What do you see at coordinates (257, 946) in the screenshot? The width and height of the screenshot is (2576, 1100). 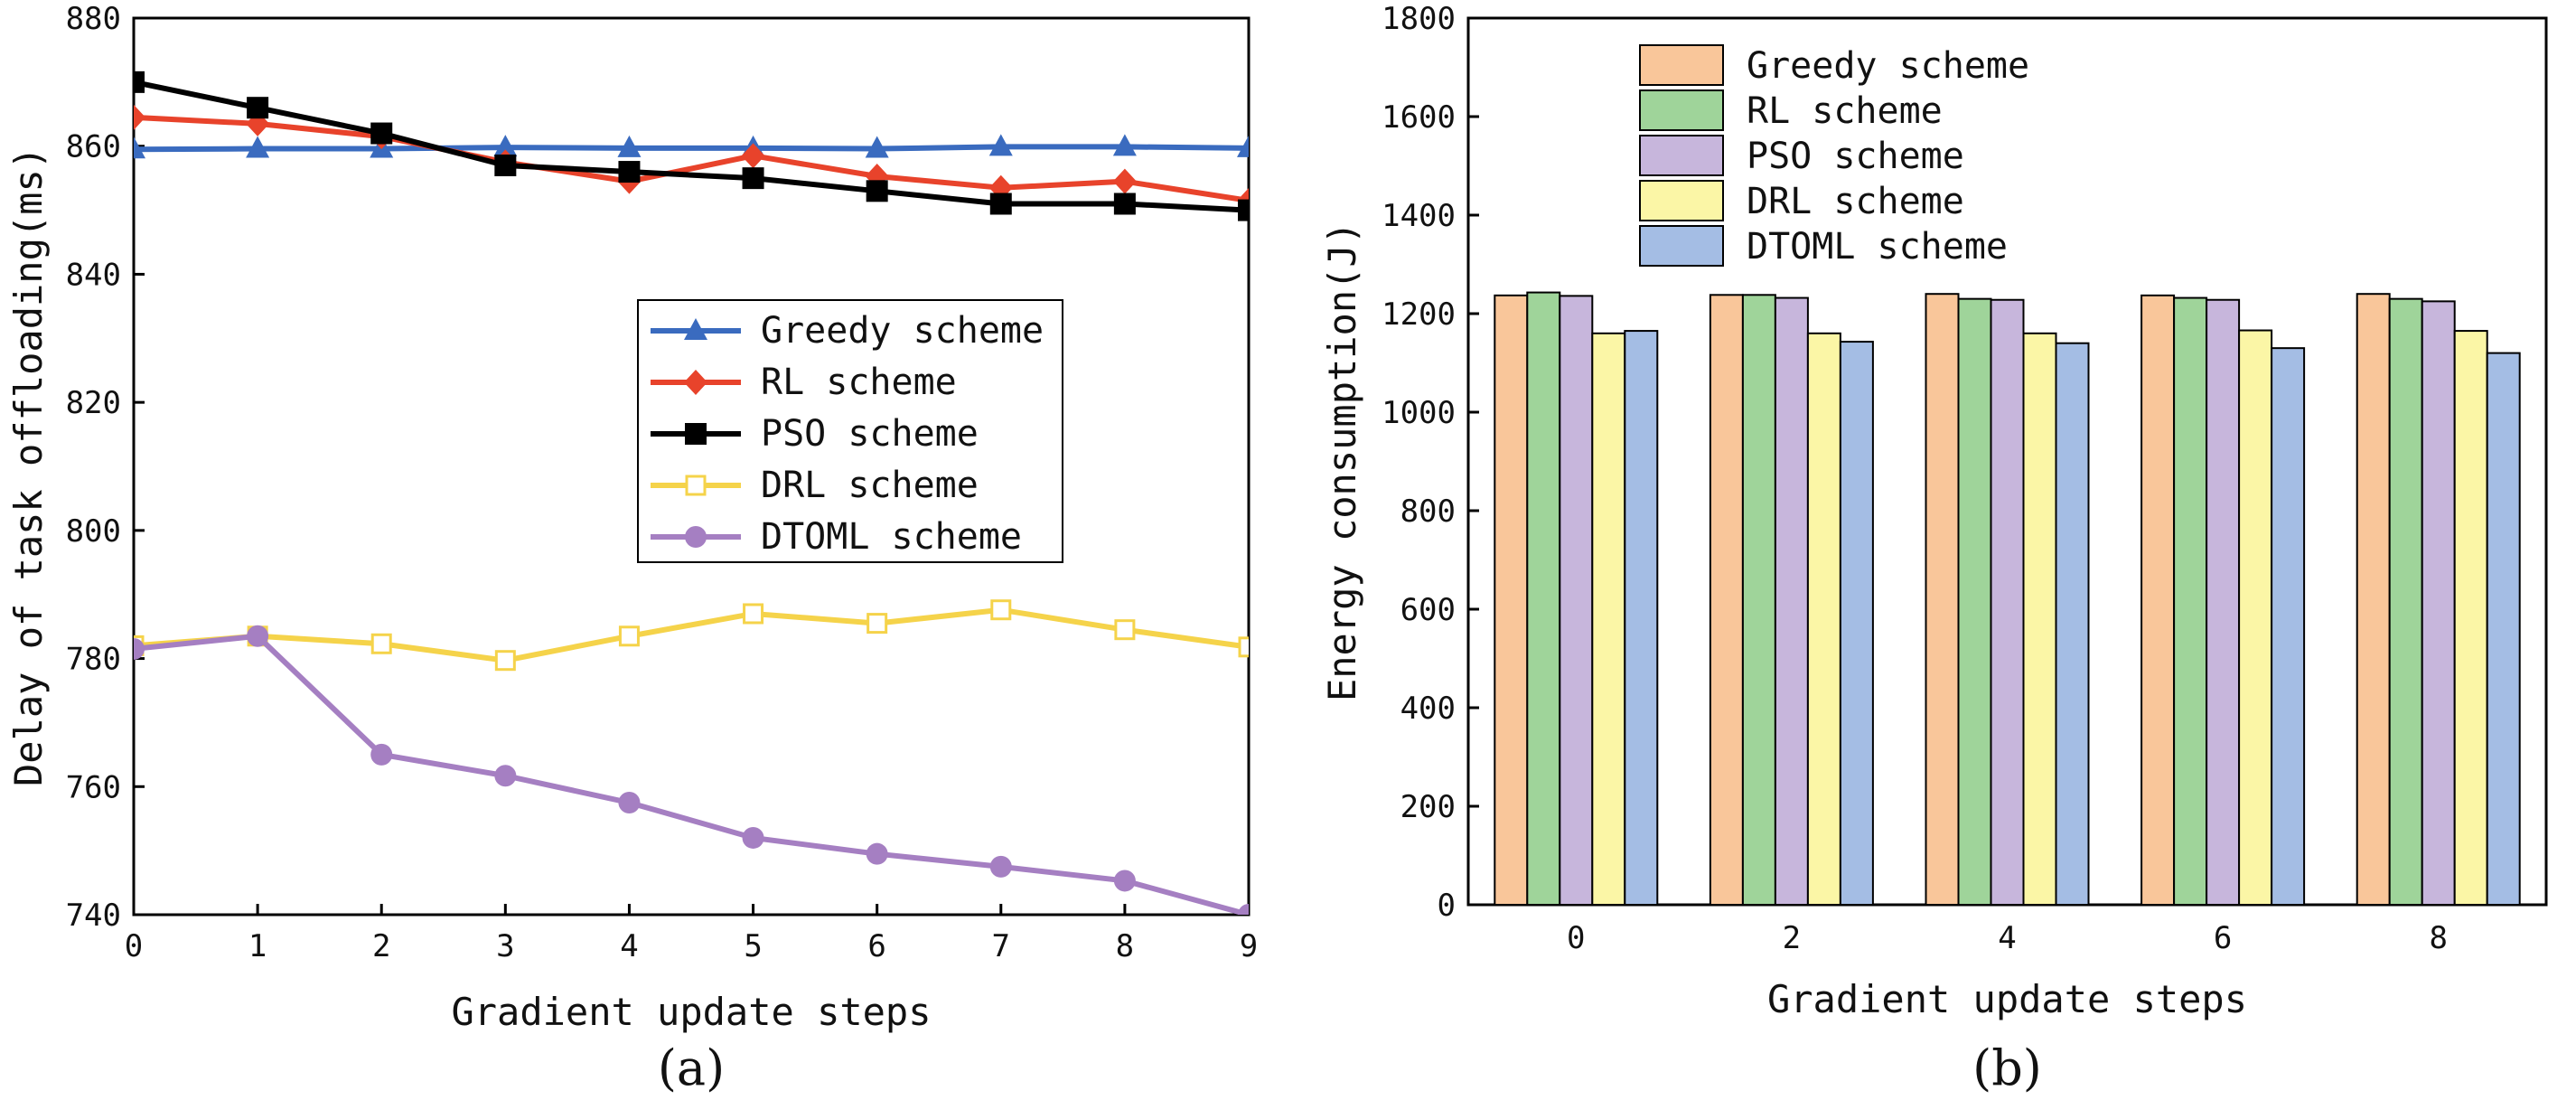 I see `x-tick-label: 1` at bounding box center [257, 946].